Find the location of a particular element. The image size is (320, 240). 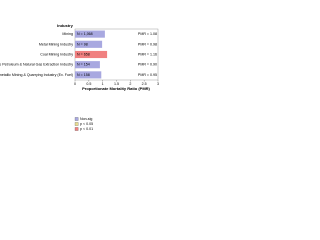

y-tick-label: Metal Mining Industry is located at coordinates (56, 44).